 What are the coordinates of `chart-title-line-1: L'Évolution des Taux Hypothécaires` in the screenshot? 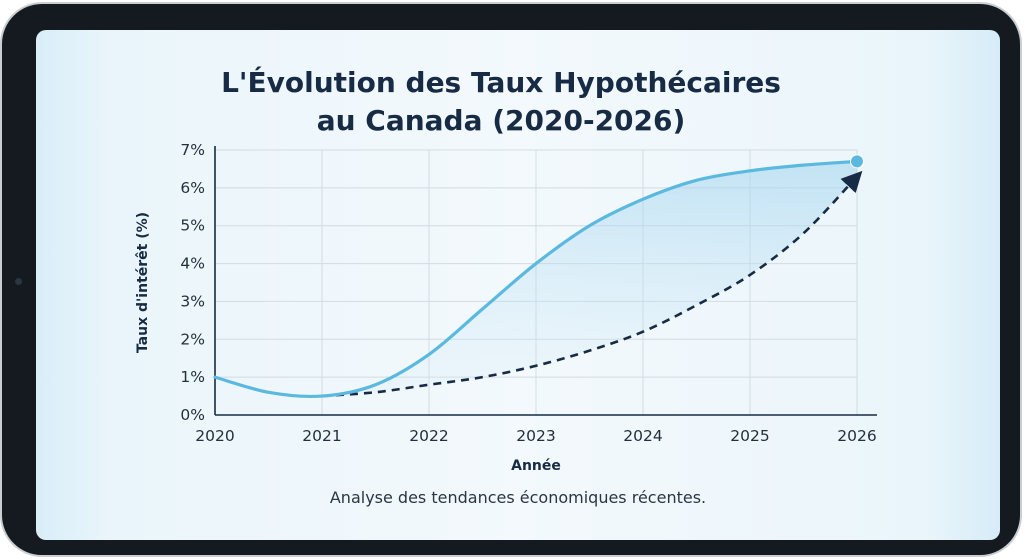 It's located at (501, 82).